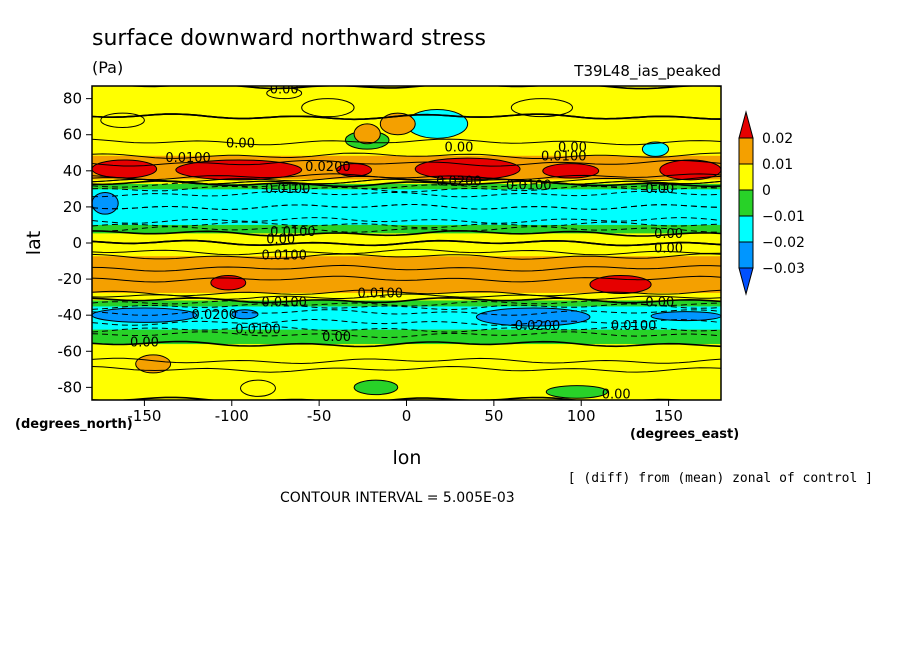  Describe the element at coordinates (397, 498) in the screenshot. I see `contour-interval-note: CONTOUR INTERVAL = 5.005E-03` at that location.